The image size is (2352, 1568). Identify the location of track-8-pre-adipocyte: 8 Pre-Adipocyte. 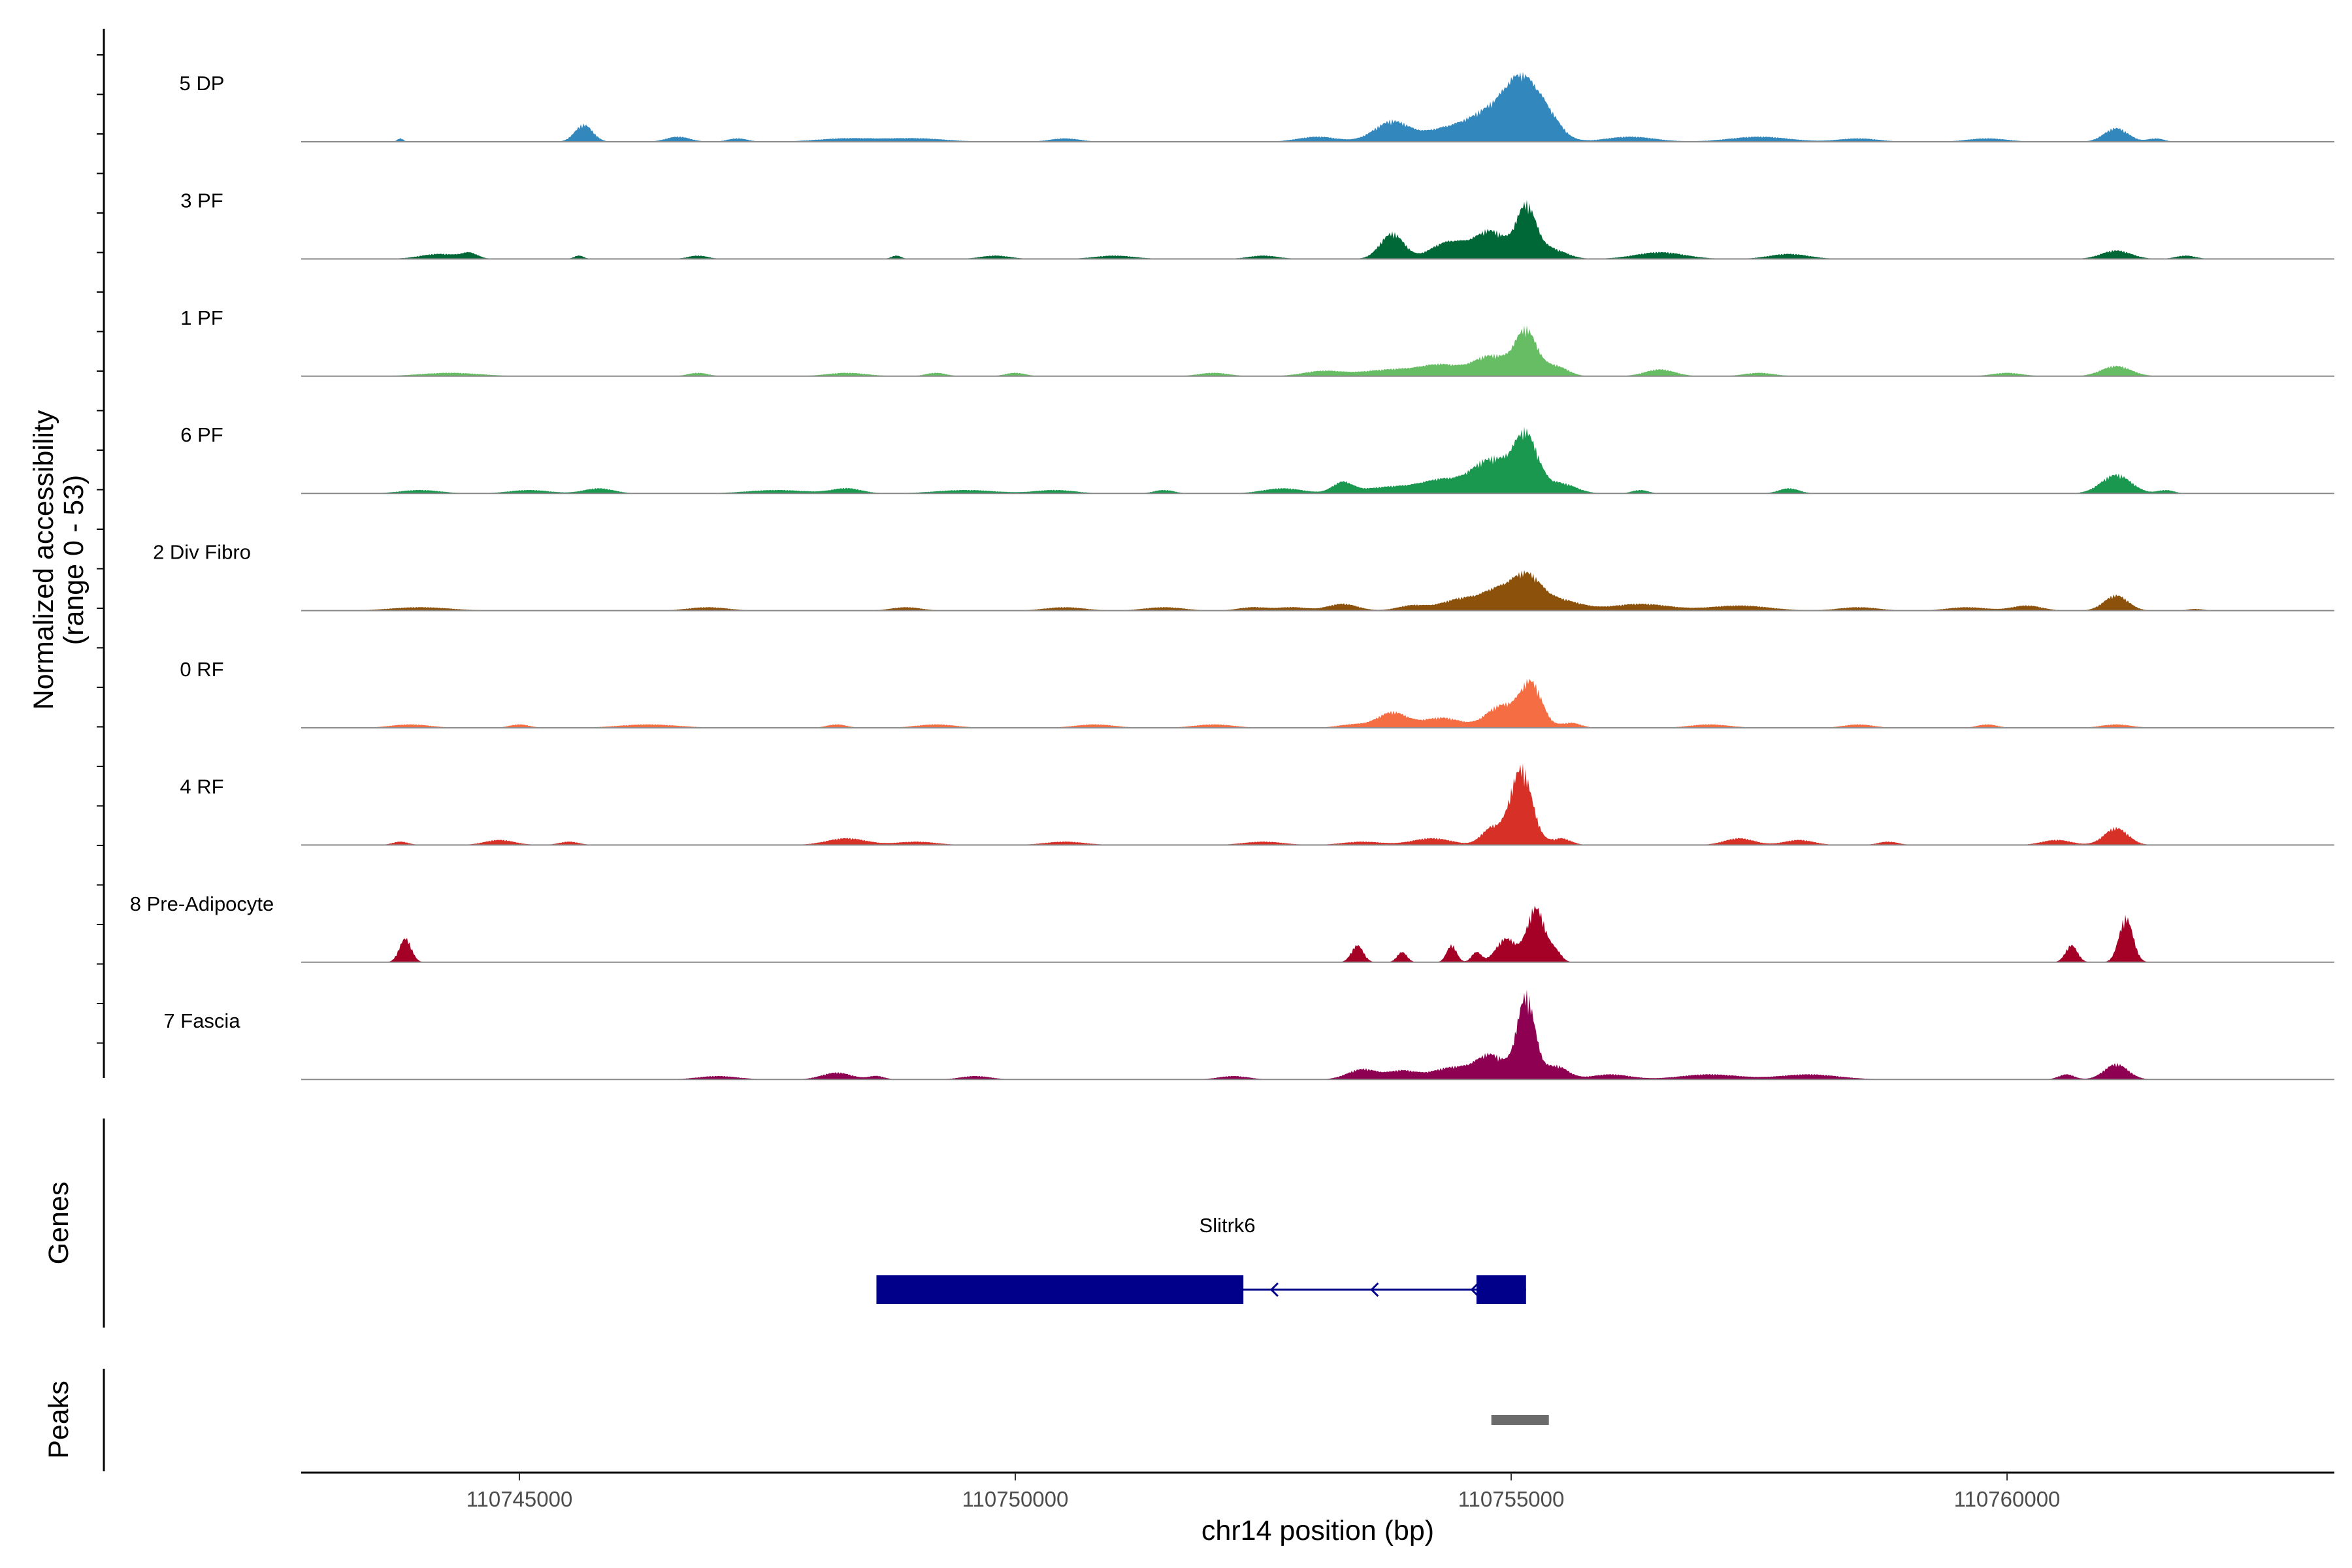
(1232, 927).